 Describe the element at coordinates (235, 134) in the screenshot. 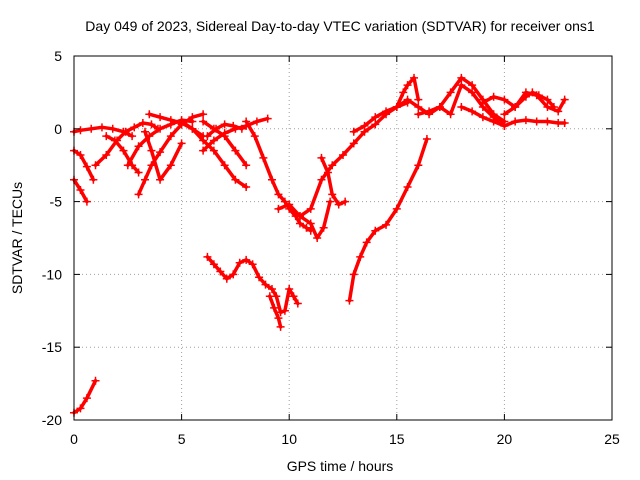

I see `series-arc14` at that location.